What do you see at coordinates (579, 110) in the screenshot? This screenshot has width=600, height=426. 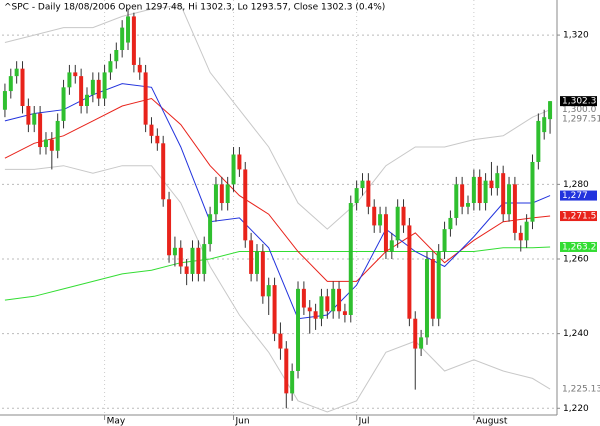 I see `value-label: 1,300.0` at bounding box center [579, 110].